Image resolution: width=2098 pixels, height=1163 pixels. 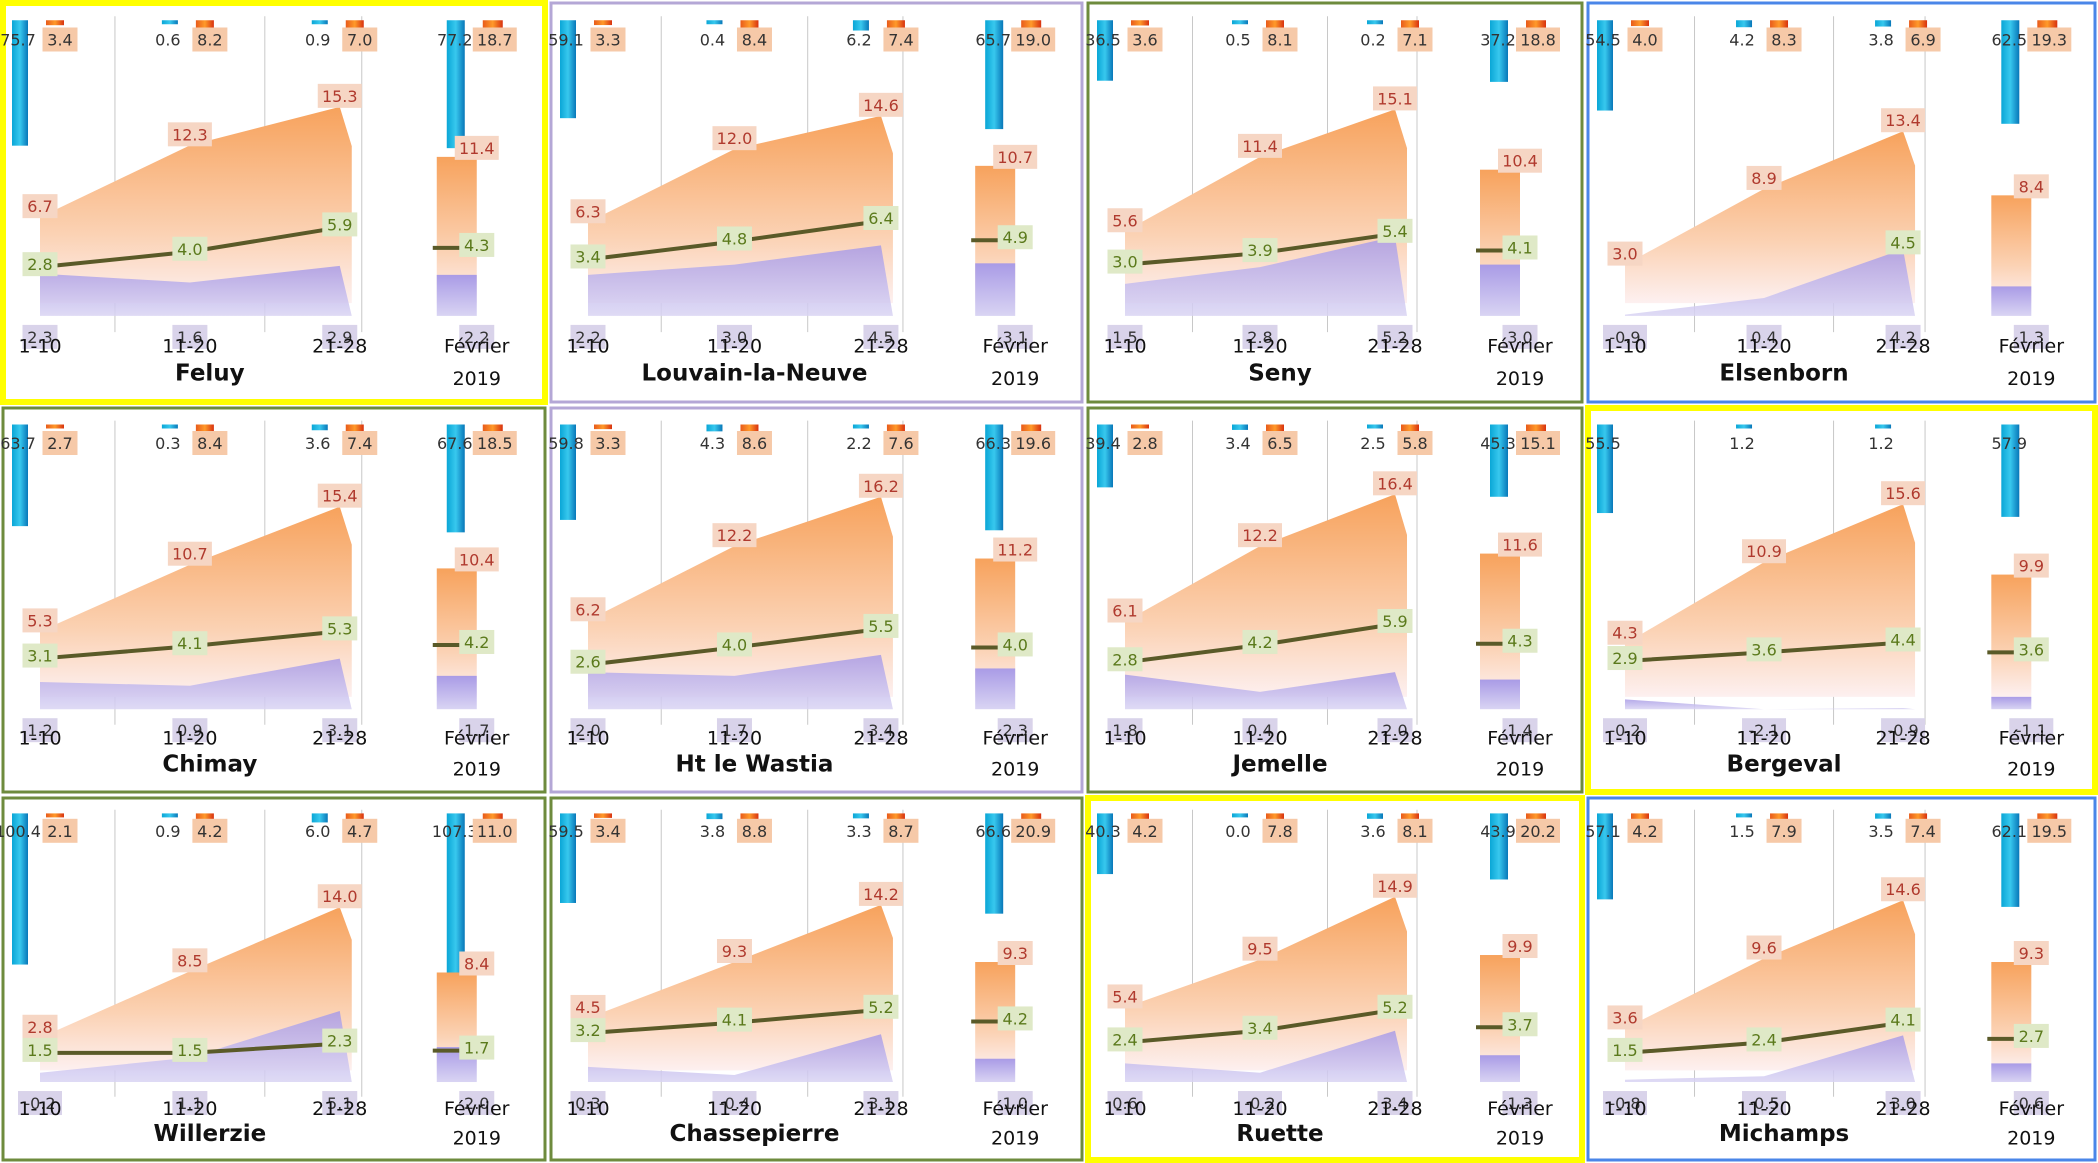 What do you see at coordinates (712, 40) in the screenshot?
I see `precip-label: 0.4` at bounding box center [712, 40].